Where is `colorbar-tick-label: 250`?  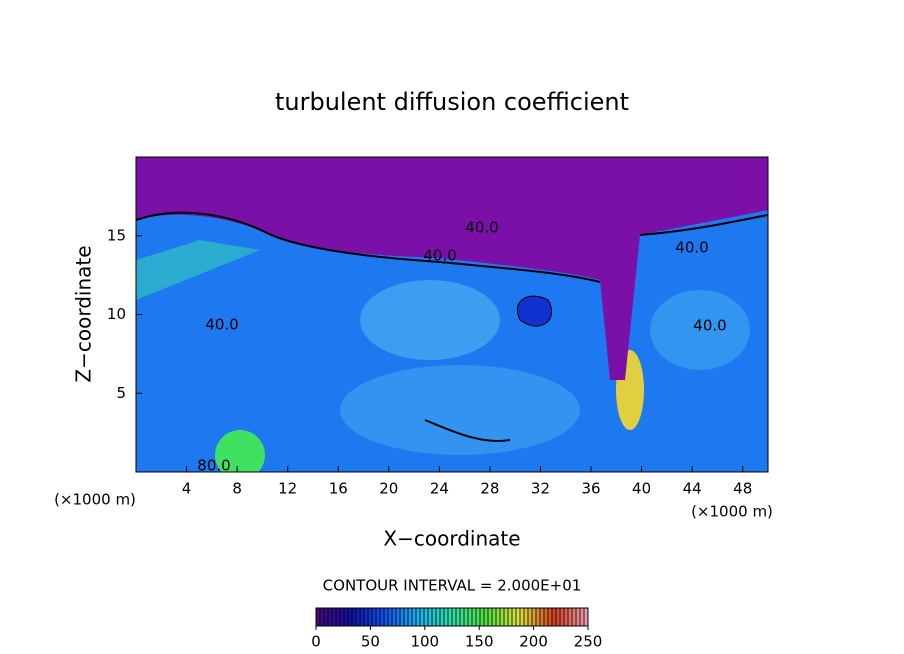
colorbar-tick-label: 250 is located at coordinates (588, 642).